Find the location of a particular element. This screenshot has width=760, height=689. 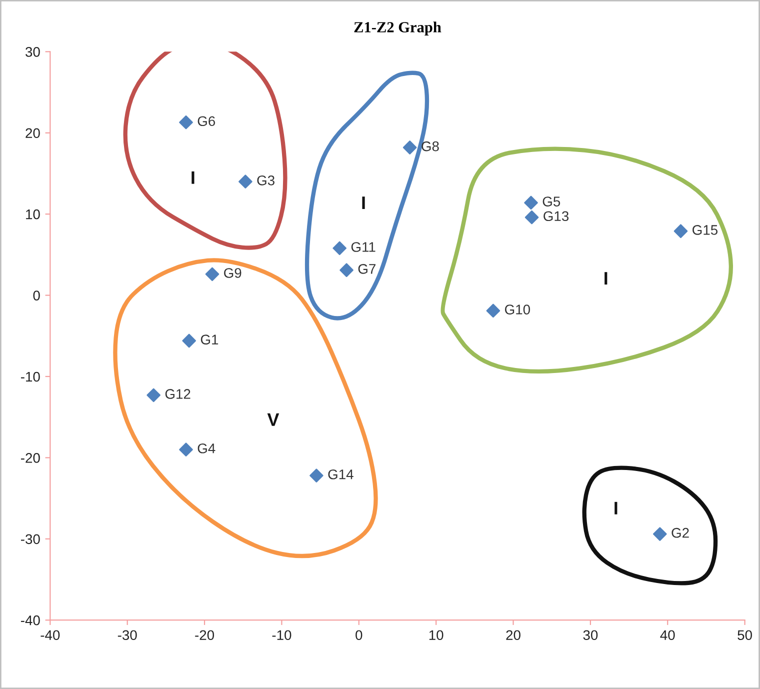

annotation: G2 is located at coordinates (680, 533).